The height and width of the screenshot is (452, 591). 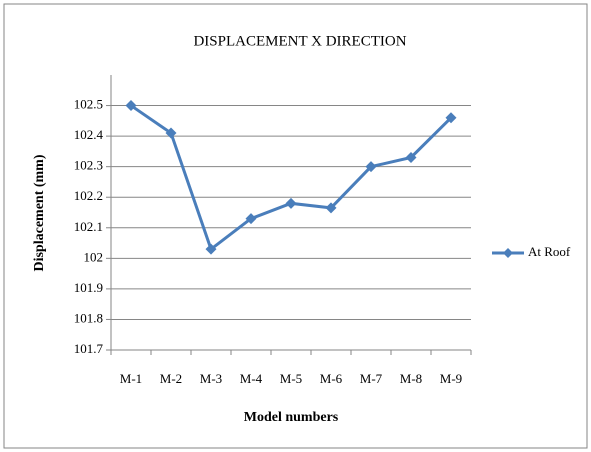 What do you see at coordinates (211, 378) in the screenshot?
I see `x-tick-label: M-3` at bounding box center [211, 378].